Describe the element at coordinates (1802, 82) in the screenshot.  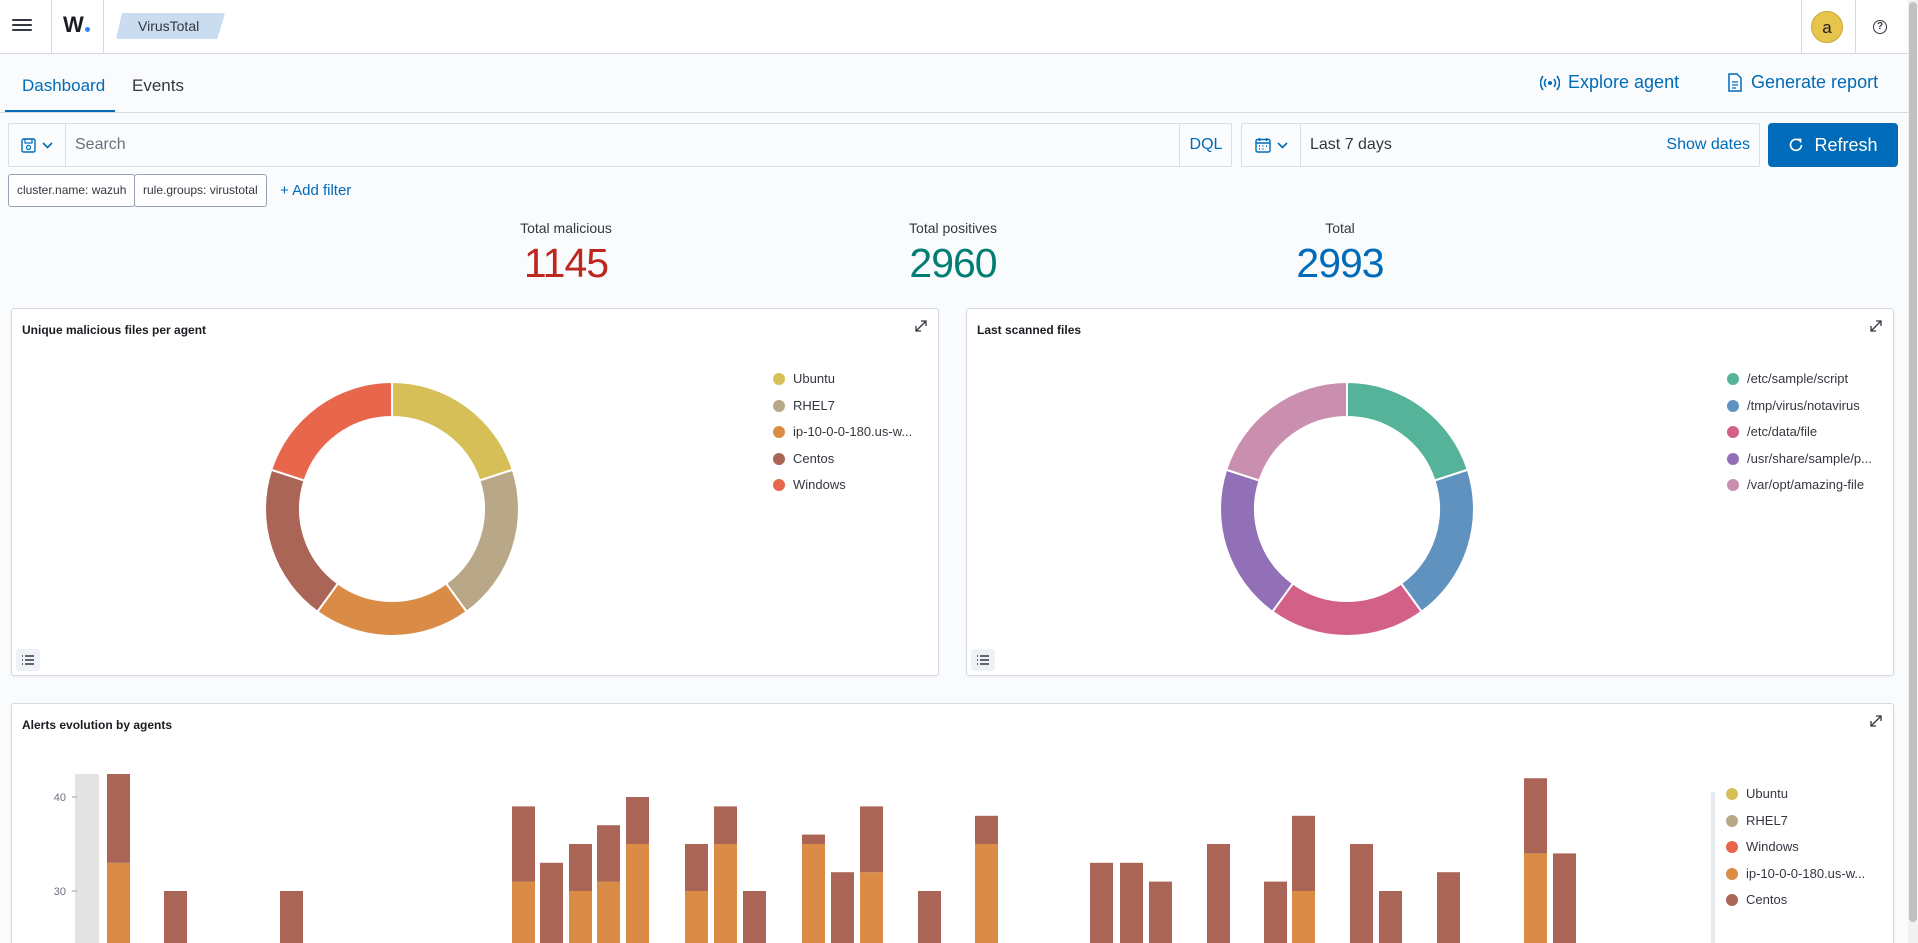
I see `generate-report-button: Generate report` at that location.